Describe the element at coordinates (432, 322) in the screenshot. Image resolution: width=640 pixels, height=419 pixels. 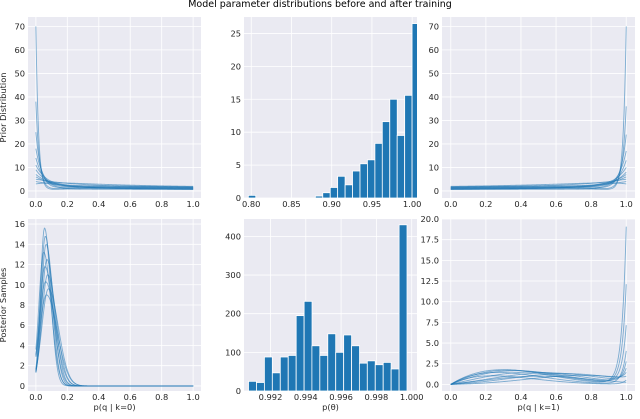
I see `y-tick-label: 7.5` at that location.